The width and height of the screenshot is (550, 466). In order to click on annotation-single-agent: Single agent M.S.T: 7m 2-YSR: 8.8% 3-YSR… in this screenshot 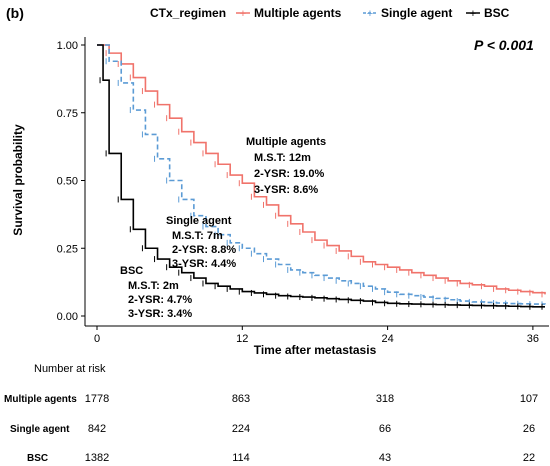, I will do `click(201, 242)`.